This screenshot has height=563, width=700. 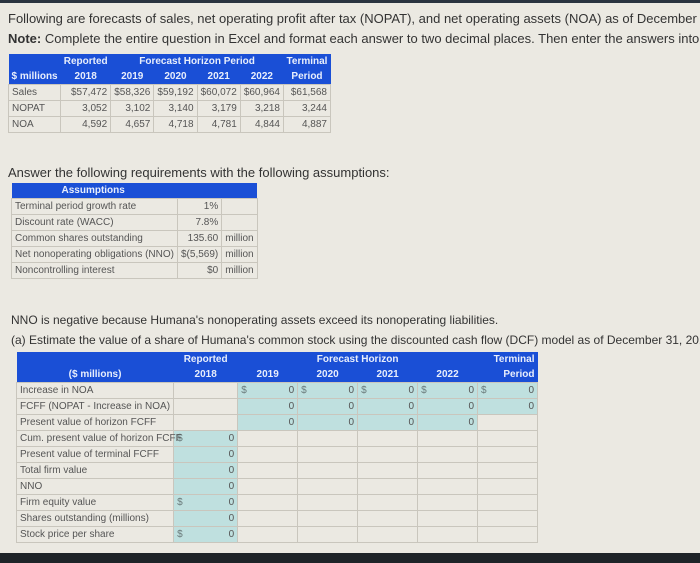 What do you see at coordinates (328, 390) in the screenshot?
I see `input-increase-noa-2020: $0` at bounding box center [328, 390].